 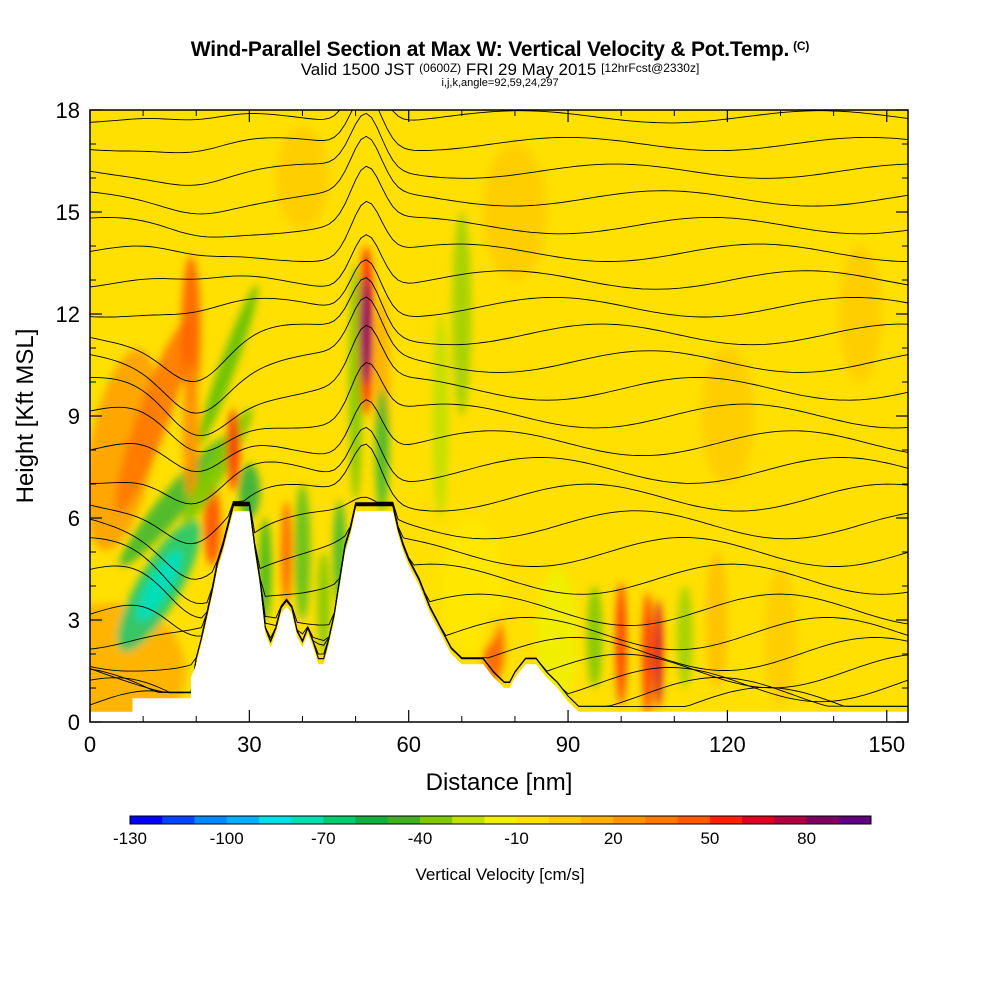 I want to click on valid-prefix: Valid 1500 JST, so click(x=357, y=69).